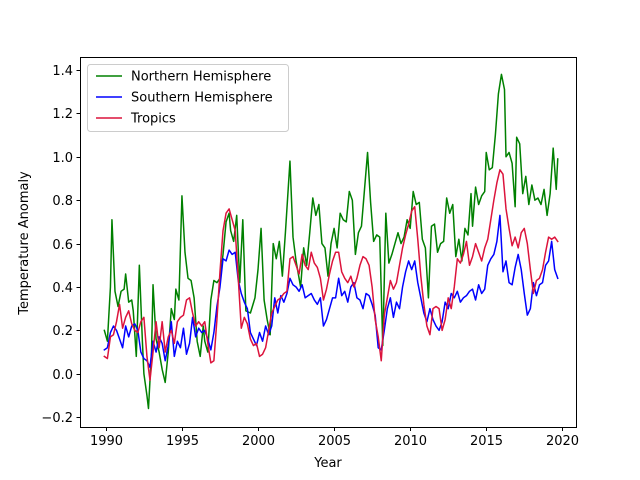 Image resolution: width=640 pixels, height=480 pixels. I want to click on x-tick-label: 1990, so click(106, 441).